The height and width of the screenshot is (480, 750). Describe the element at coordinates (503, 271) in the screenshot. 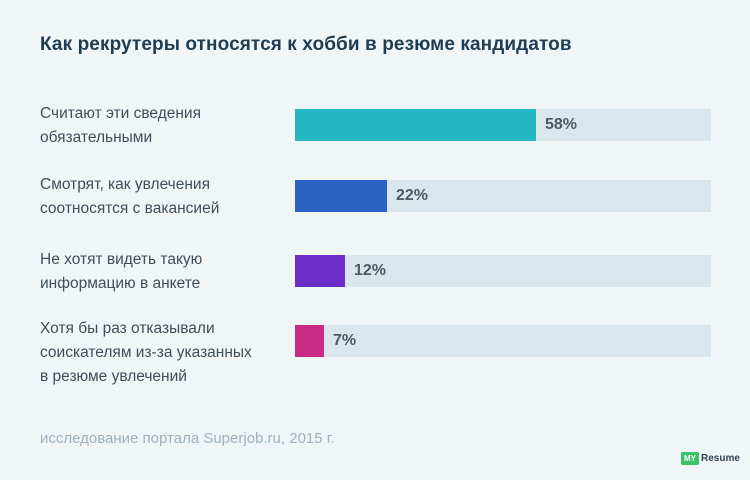

I see `bar-track: 12%` at that location.